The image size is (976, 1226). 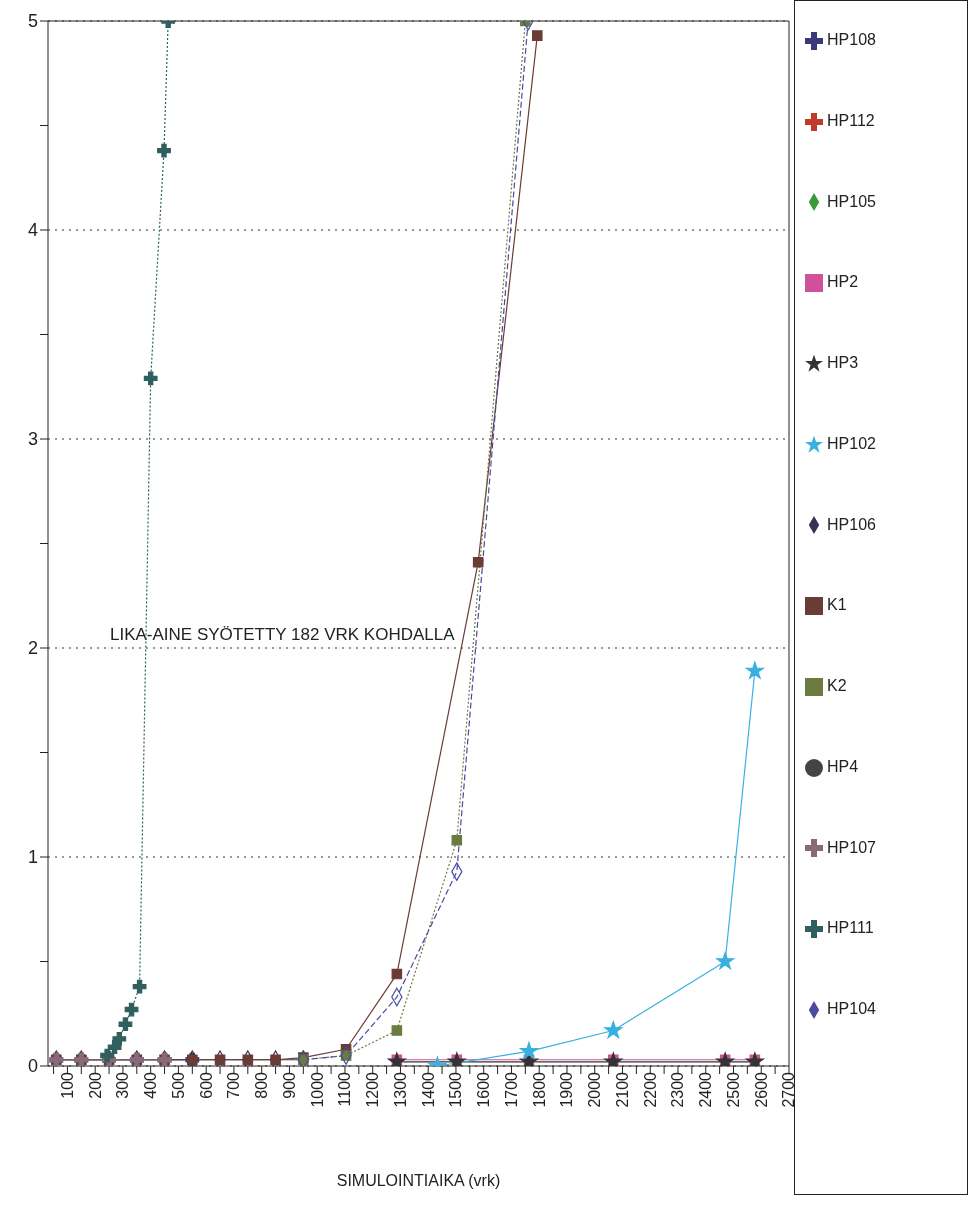 I want to click on x-tick-label: 1400, so click(x=428, y=1089).